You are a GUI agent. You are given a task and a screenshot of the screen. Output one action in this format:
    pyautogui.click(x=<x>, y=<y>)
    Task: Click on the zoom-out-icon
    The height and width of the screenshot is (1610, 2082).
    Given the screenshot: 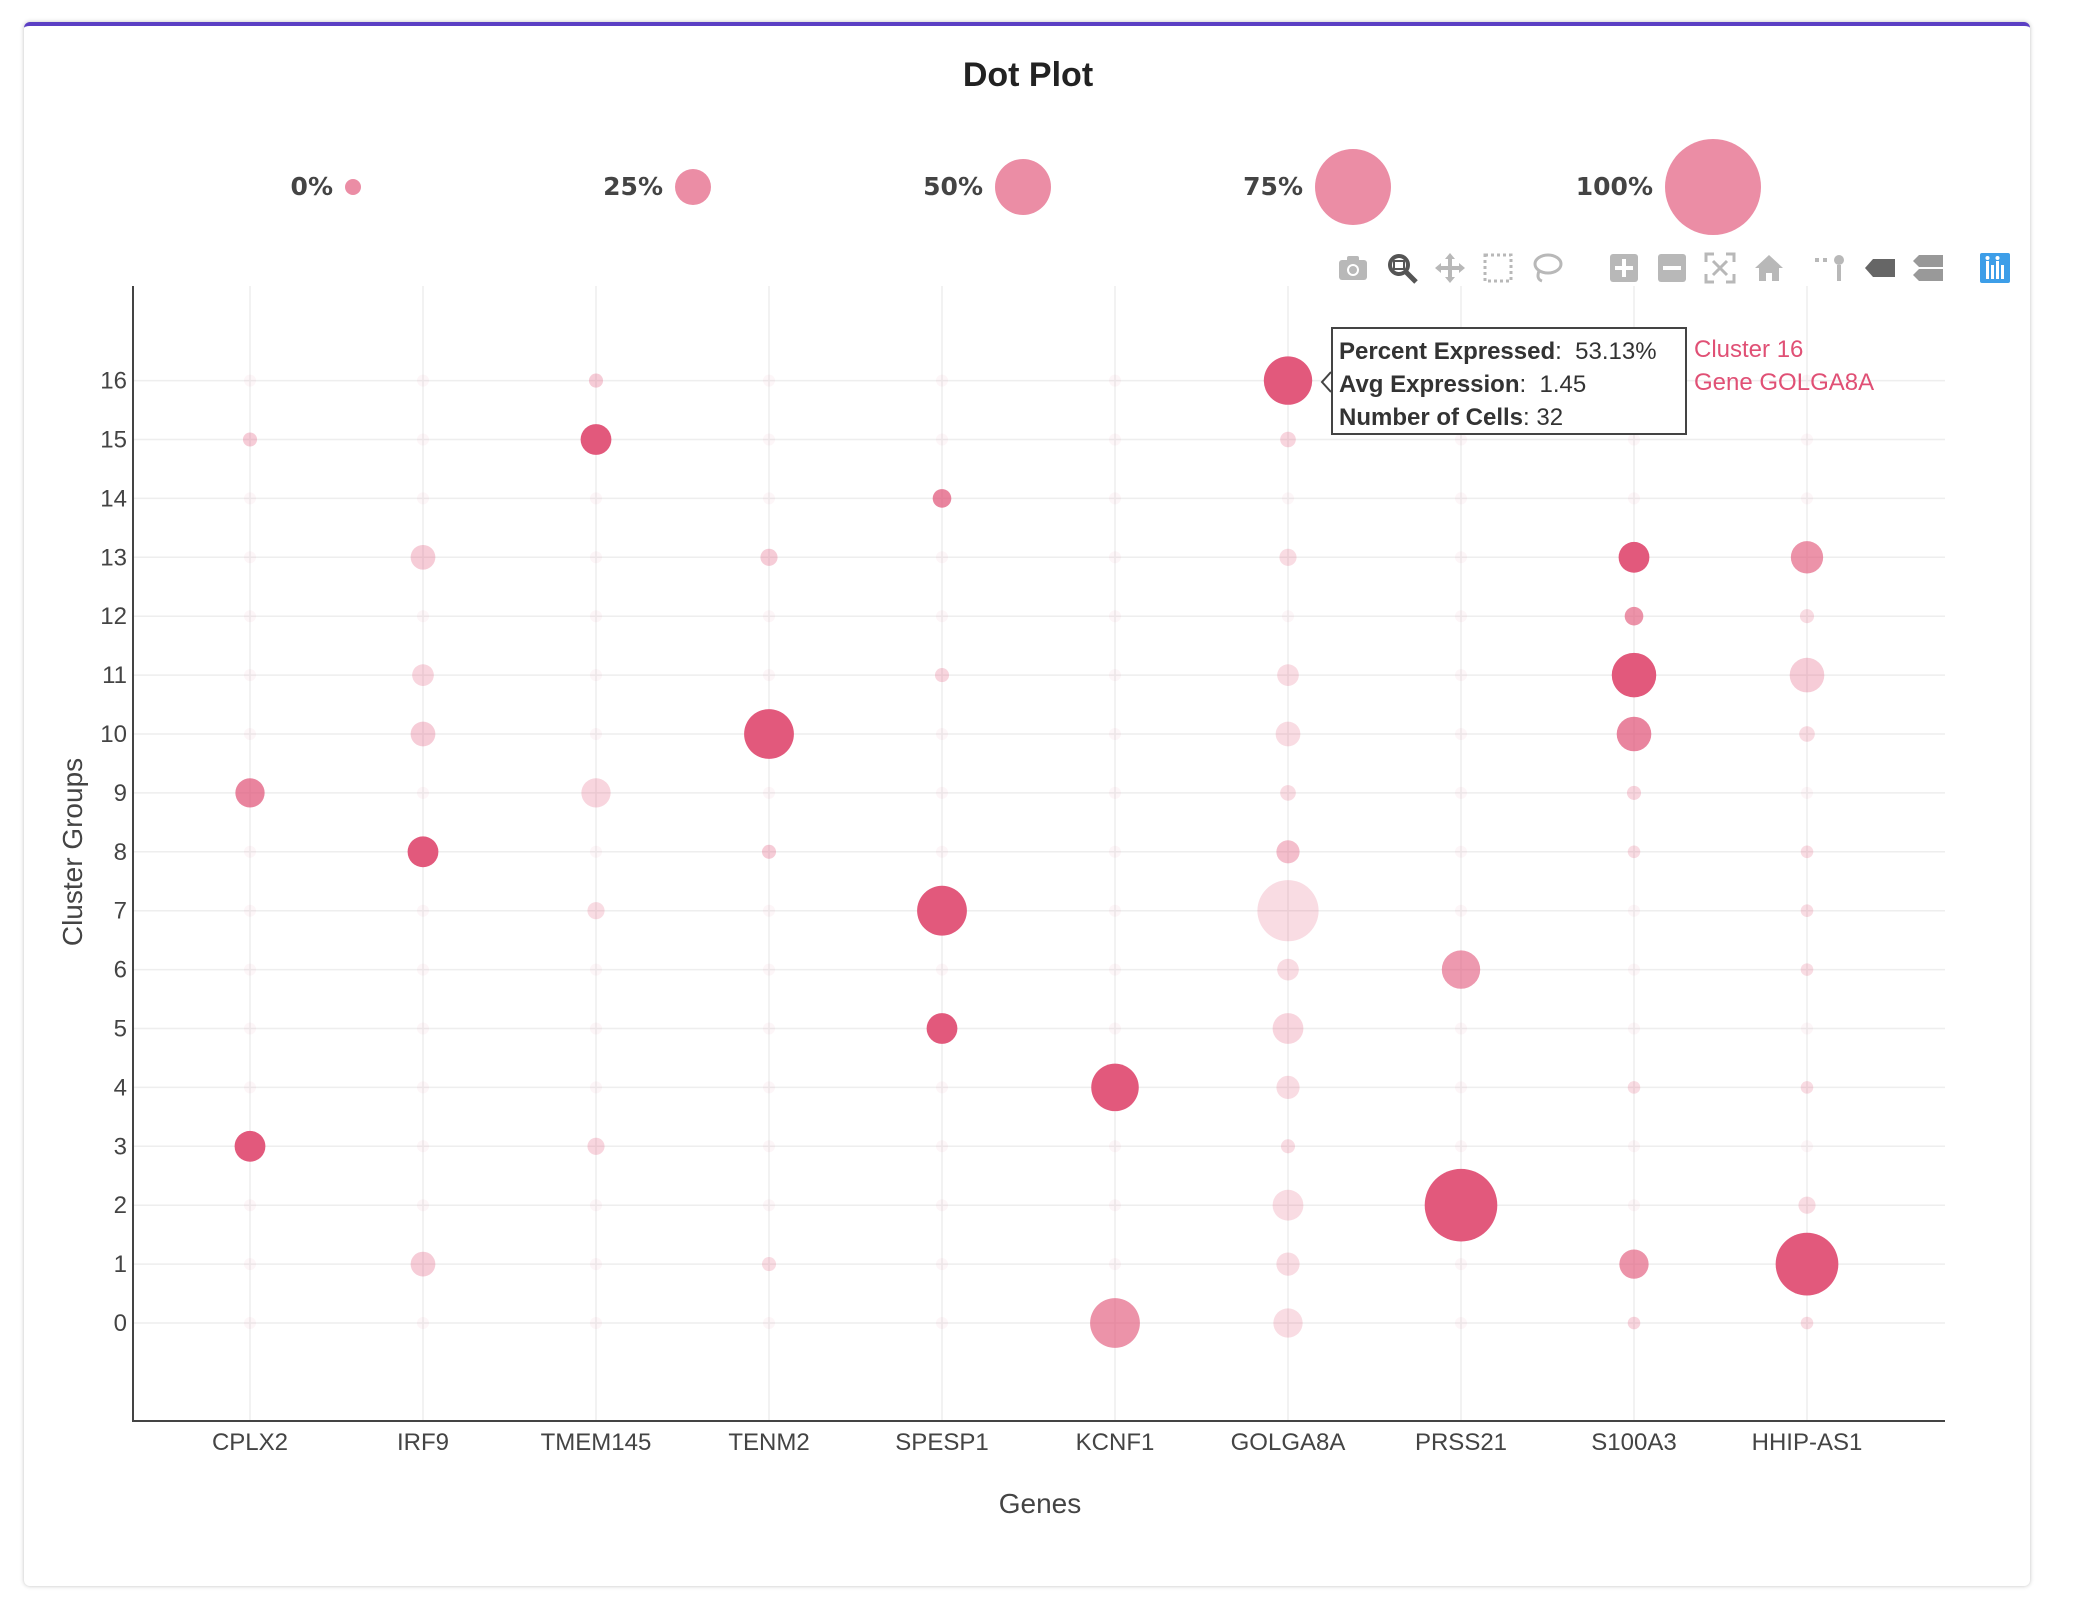 What is the action you would take?
    pyautogui.click(x=1672, y=268)
    